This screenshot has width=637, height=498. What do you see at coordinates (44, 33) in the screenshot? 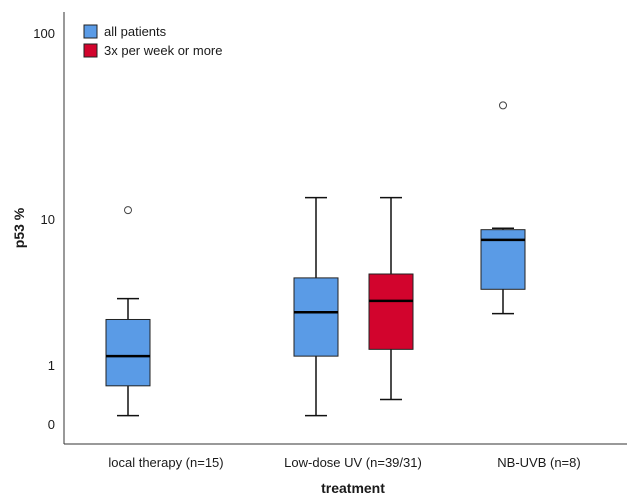
I see `y-tick-label-100: 100` at bounding box center [44, 33].